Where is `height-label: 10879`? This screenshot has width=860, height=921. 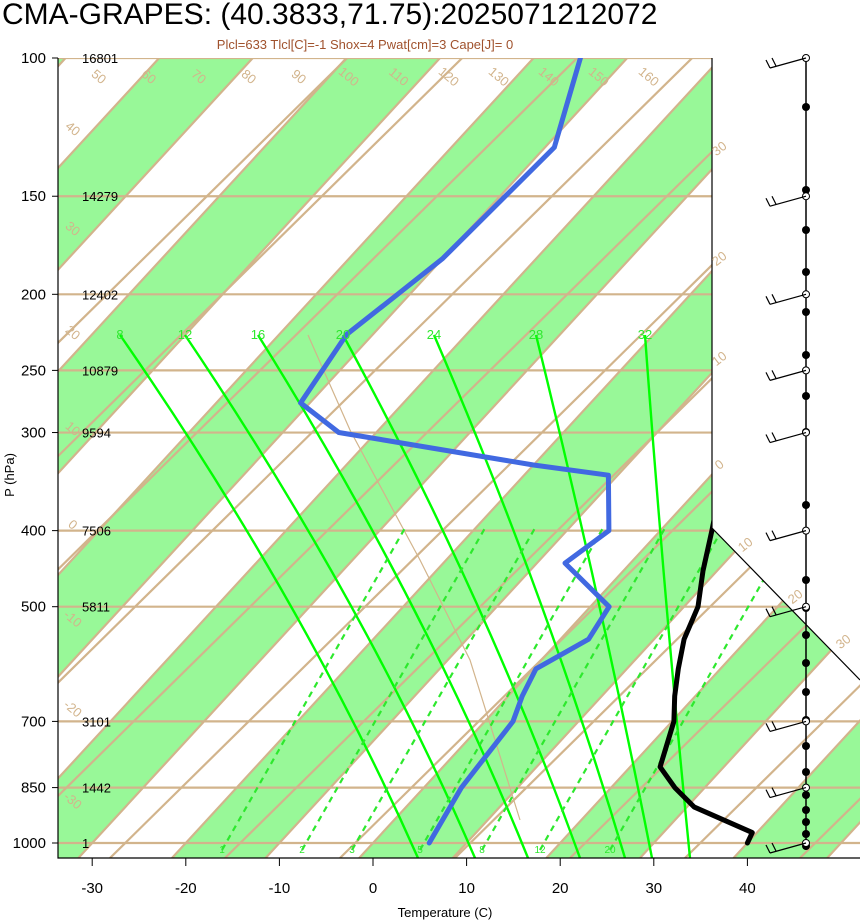 height-label: 10879 is located at coordinates (100, 370).